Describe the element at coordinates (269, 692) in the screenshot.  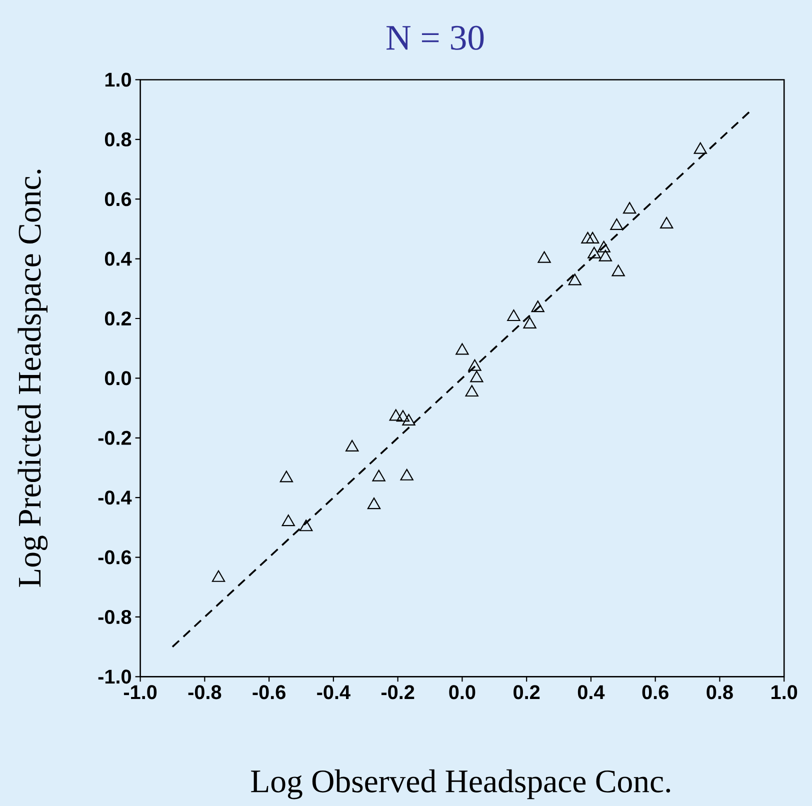
I see `x-tick-label: -0.6` at that location.